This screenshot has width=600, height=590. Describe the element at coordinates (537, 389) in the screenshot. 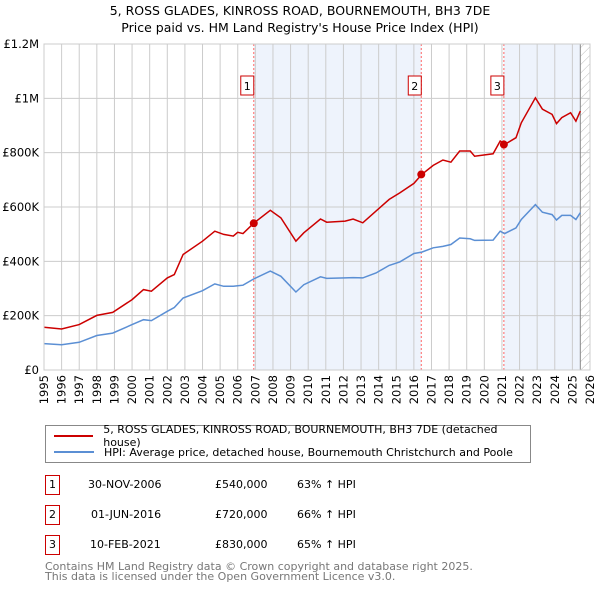

I see `x-tick-label: 2023` at that location.